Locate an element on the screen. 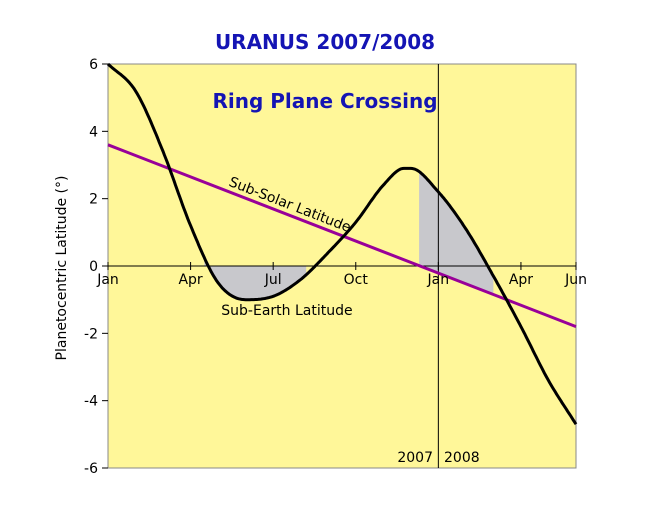 The width and height of the screenshot is (648, 522). y-tick-label: 0 is located at coordinates (93, 267).